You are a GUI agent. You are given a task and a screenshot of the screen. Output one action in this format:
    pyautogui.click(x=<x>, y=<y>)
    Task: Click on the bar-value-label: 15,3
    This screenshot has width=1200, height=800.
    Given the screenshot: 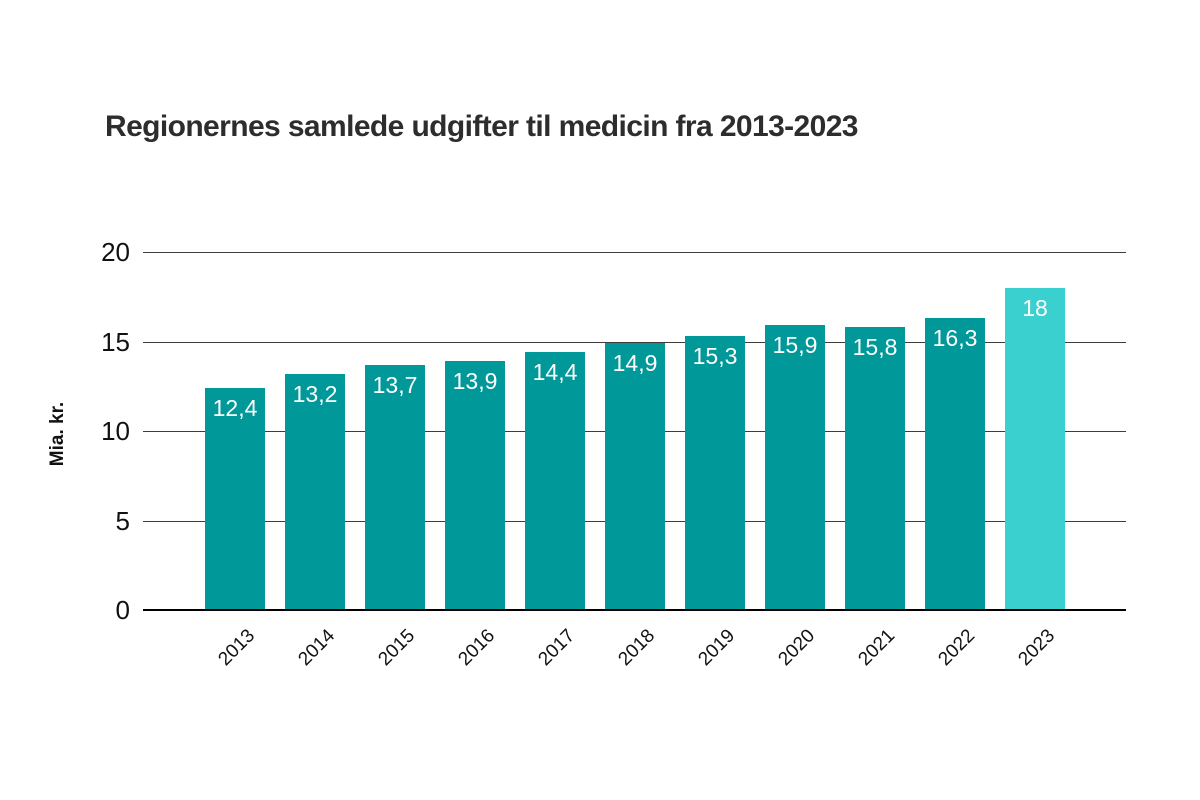 What is the action you would take?
    pyautogui.click(x=715, y=356)
    